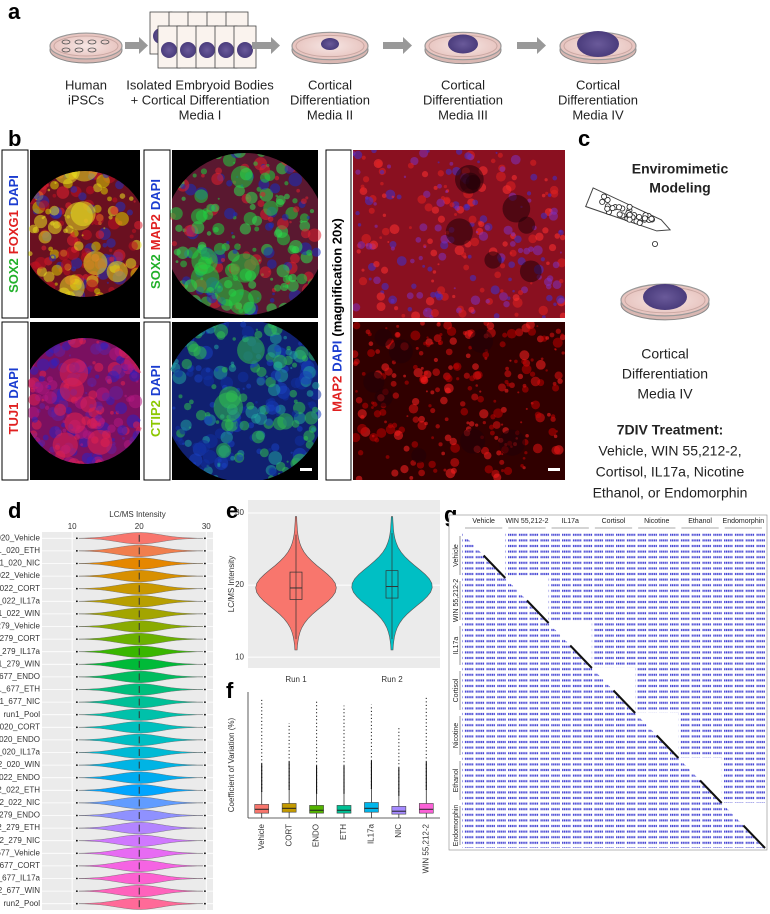 The height and width of the screenshot is (914, 770). I want to click on micrograph, so click(85, 234).